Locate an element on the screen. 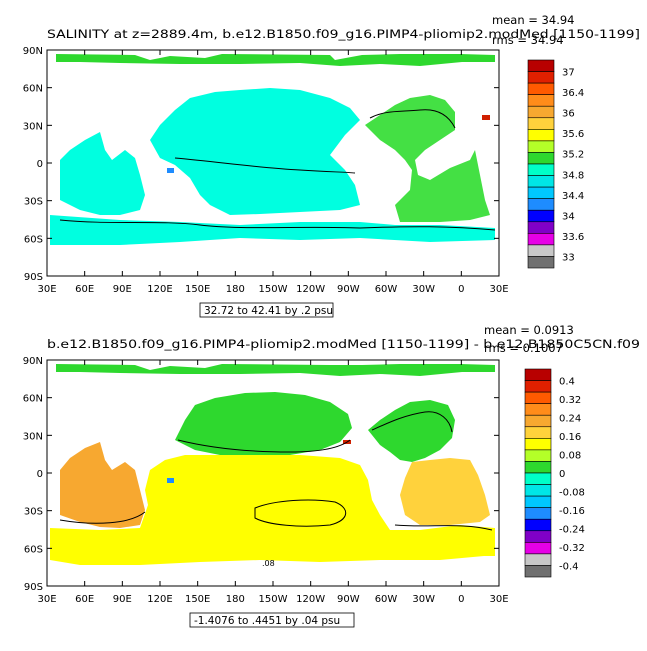 The height and width of the screenshot is (651, 647). atlantic-north-region is located at coordinates (411, 431).